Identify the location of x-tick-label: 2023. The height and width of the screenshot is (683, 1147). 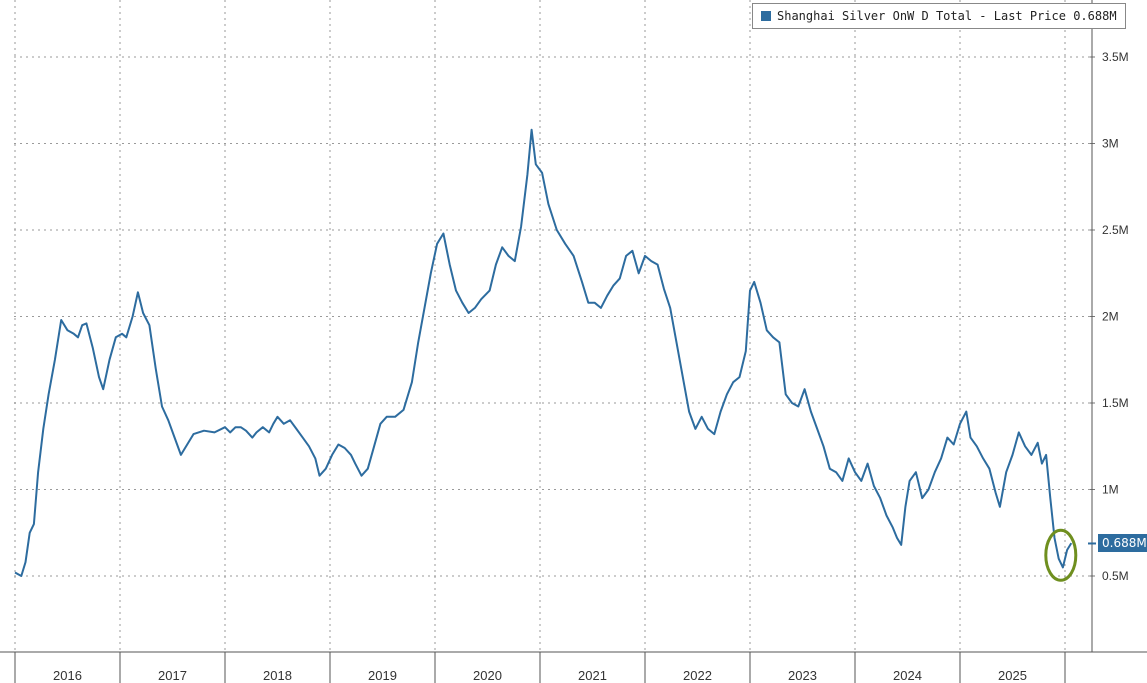
(802, 675).